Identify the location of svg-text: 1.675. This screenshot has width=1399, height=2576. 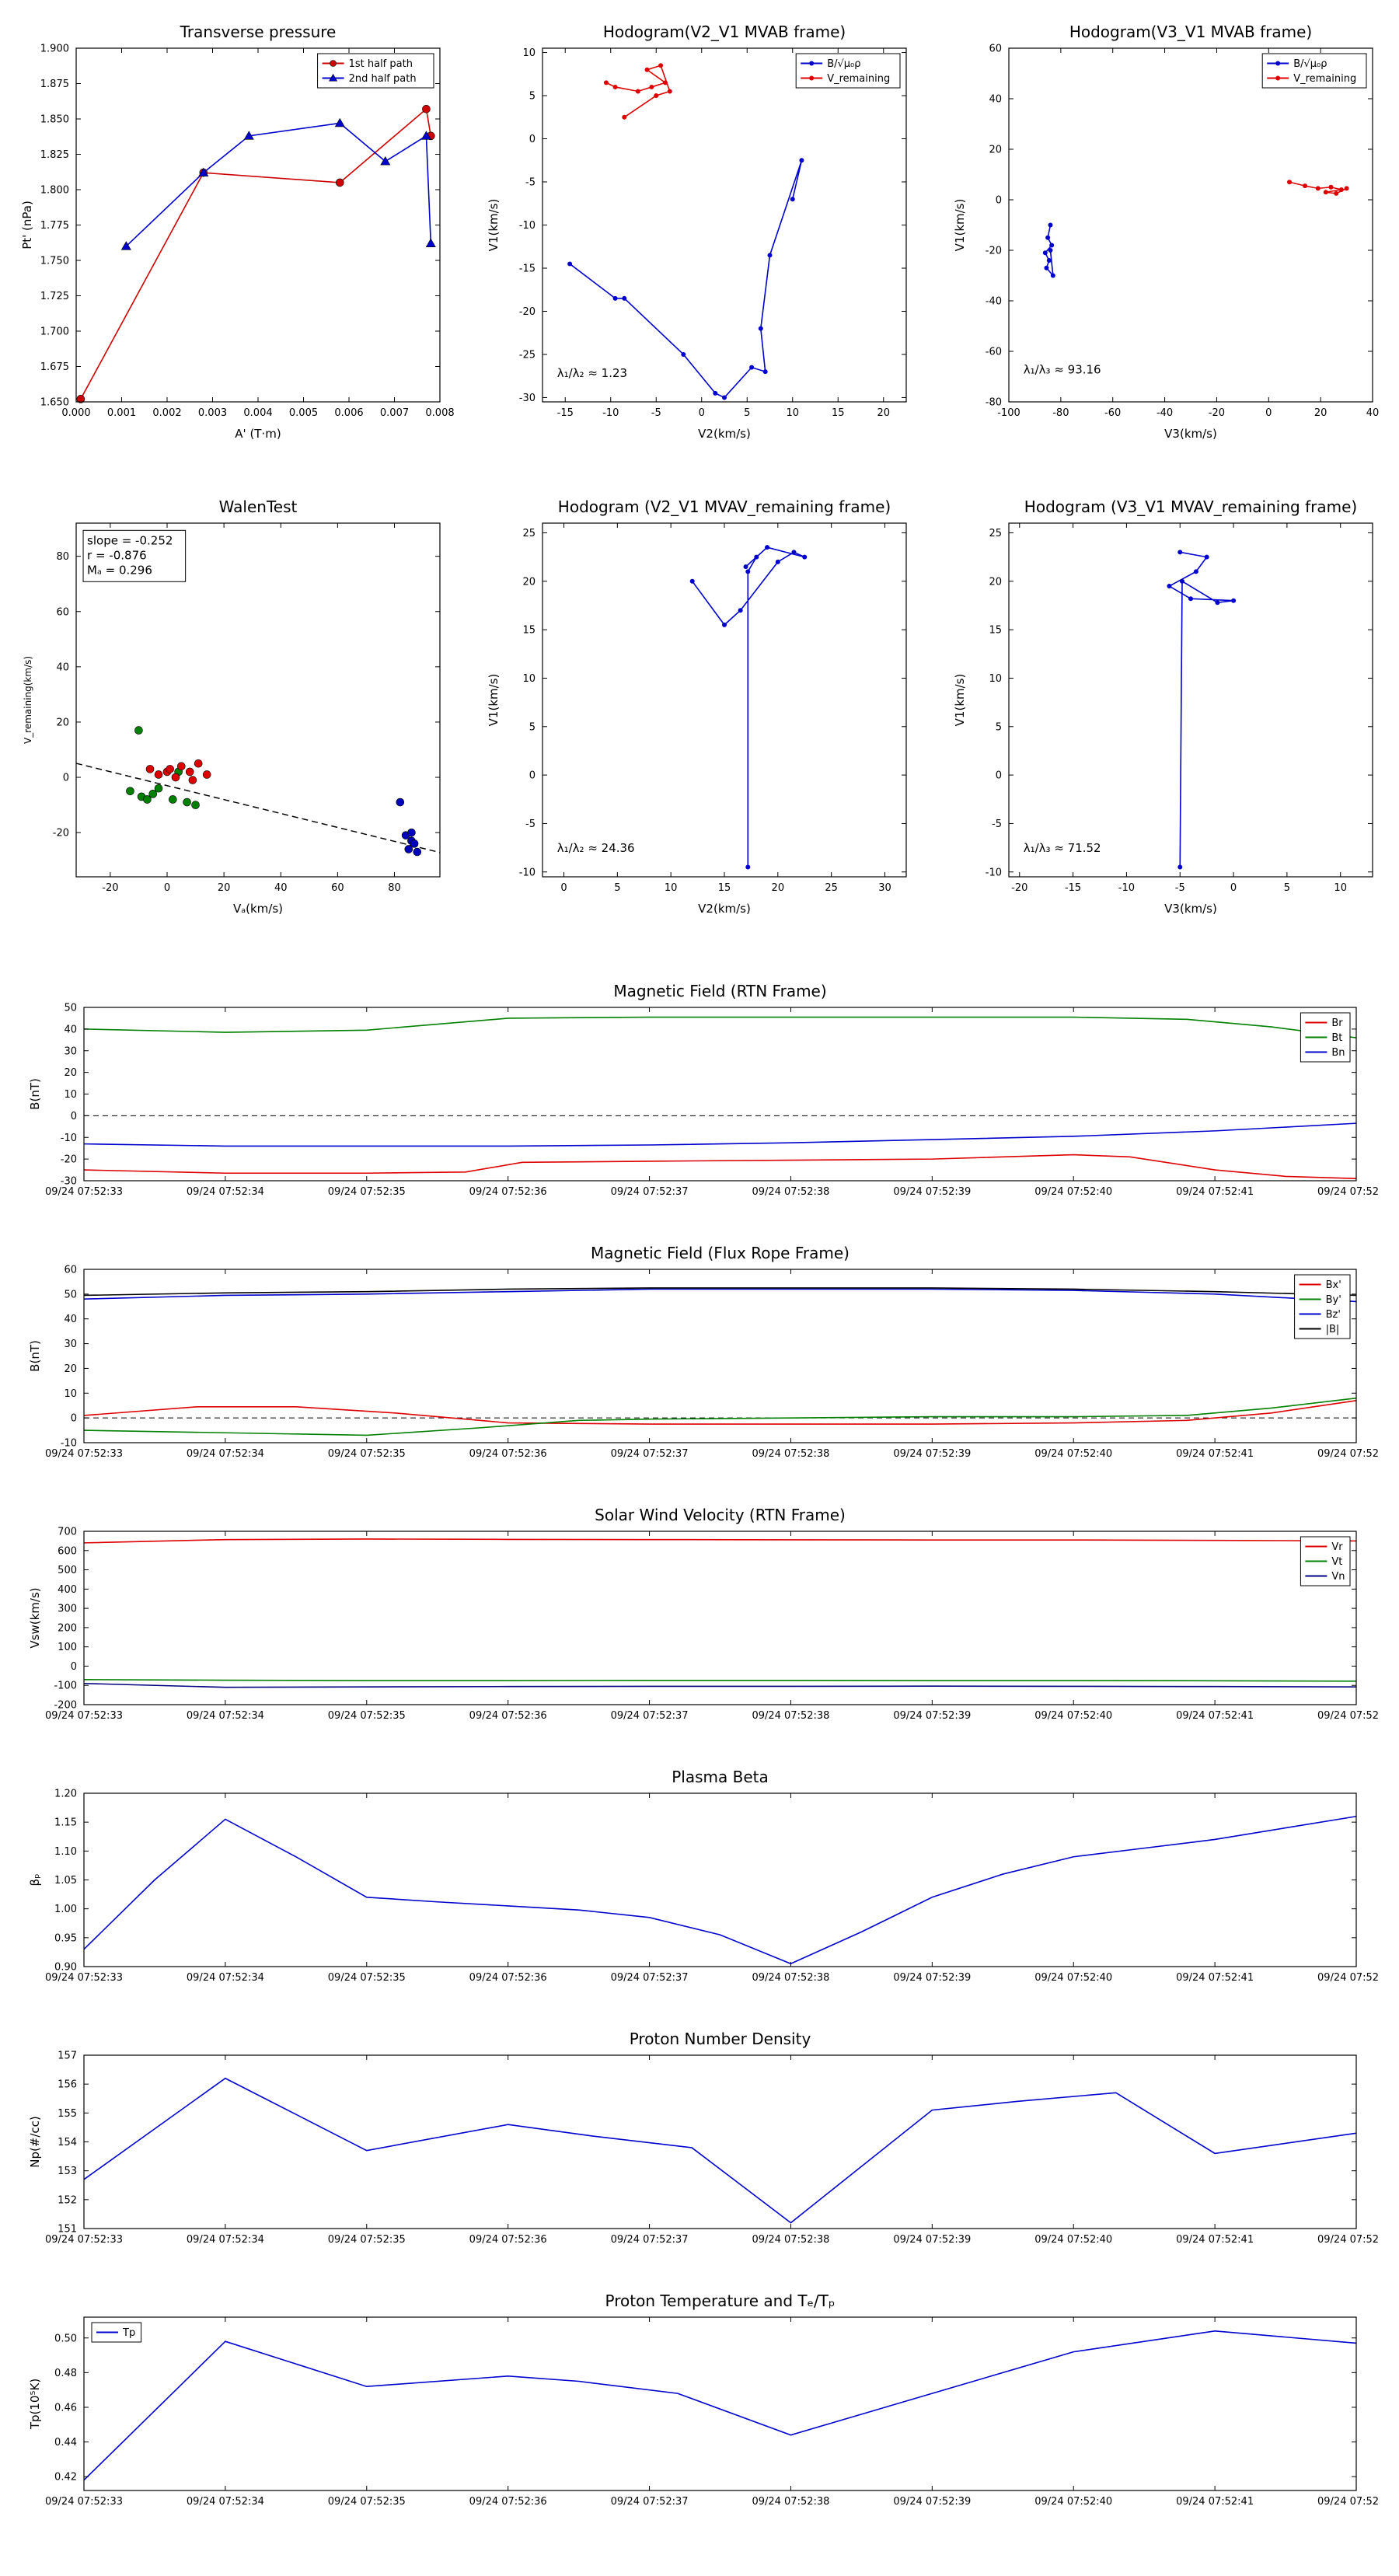
(54, 367).